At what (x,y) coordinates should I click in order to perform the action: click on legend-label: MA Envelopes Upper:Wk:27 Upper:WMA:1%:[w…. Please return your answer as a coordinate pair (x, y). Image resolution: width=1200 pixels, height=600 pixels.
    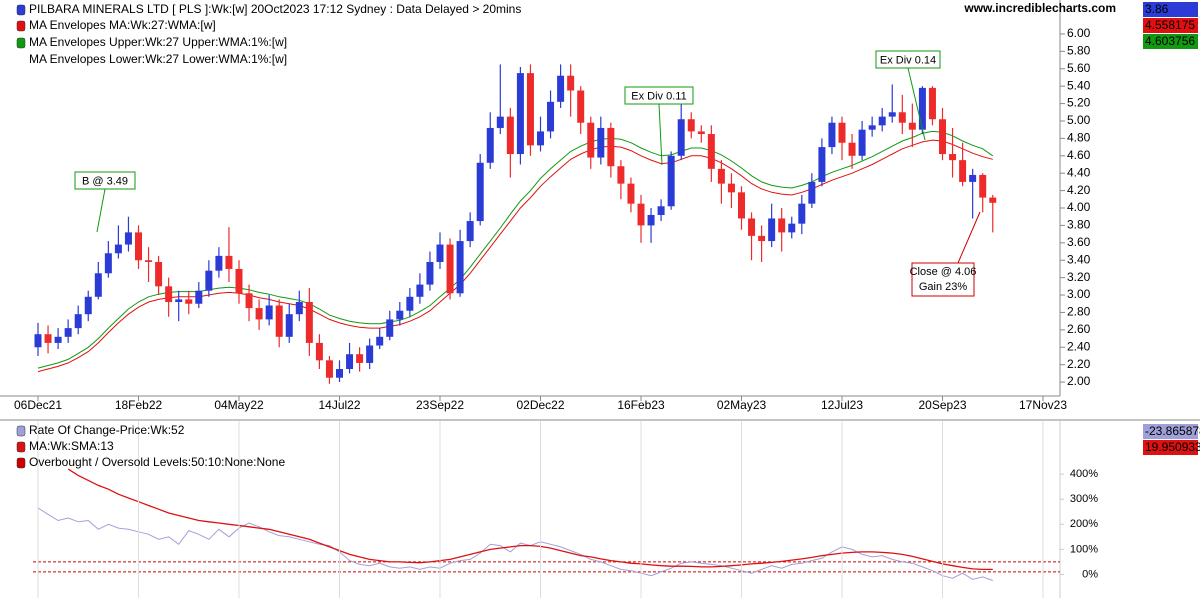
    Looking at the image, I should click on (158, 42).